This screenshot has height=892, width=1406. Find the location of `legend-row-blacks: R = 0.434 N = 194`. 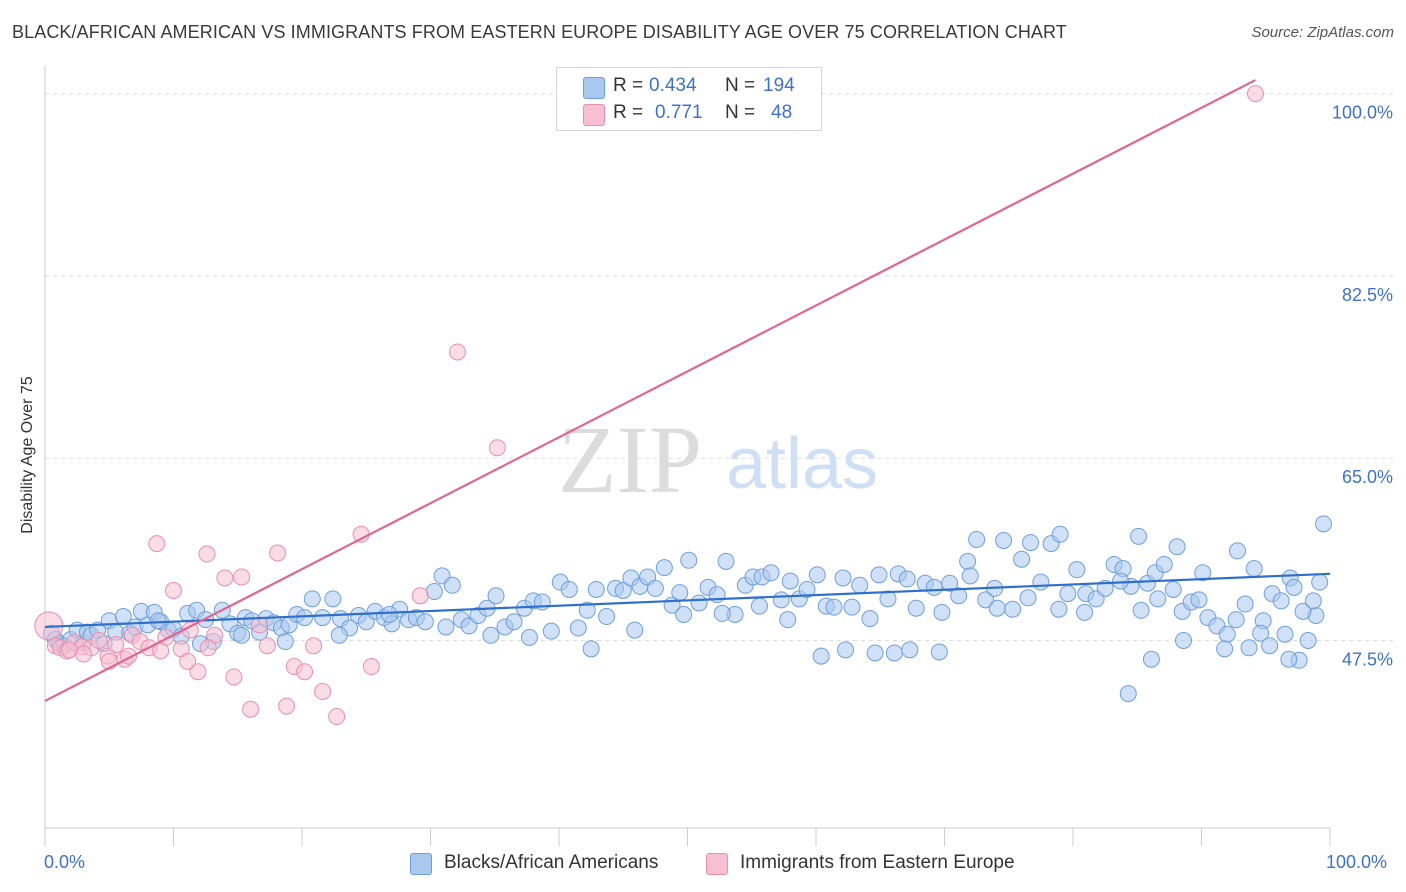

legend-row-blacks: R = 0.434 N = 194 is located at coordinates (703, 87).